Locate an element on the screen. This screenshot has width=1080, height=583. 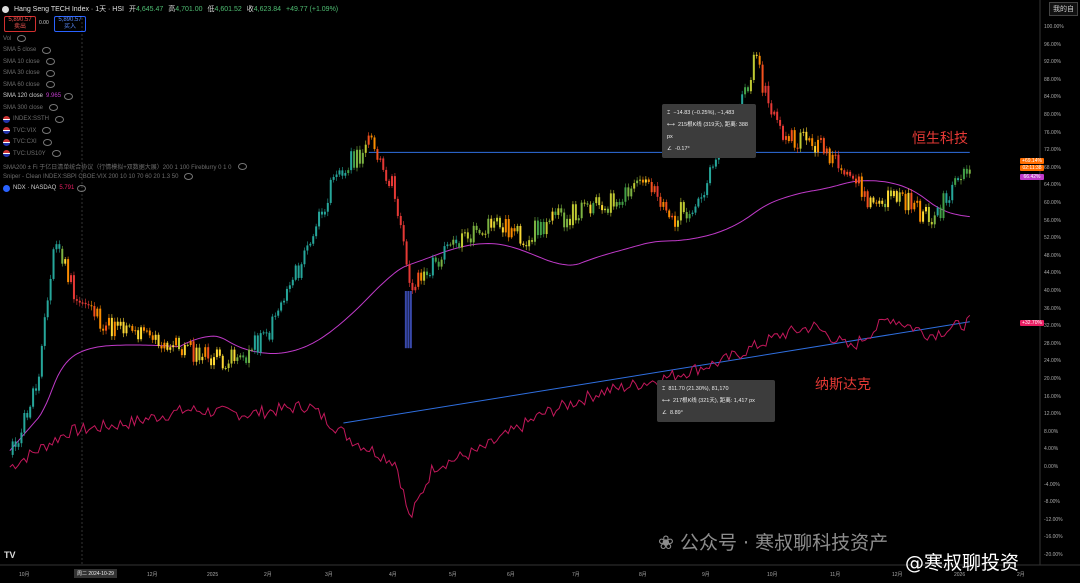
buy-price: 5,890.57 is located at coordinates (70, 20).